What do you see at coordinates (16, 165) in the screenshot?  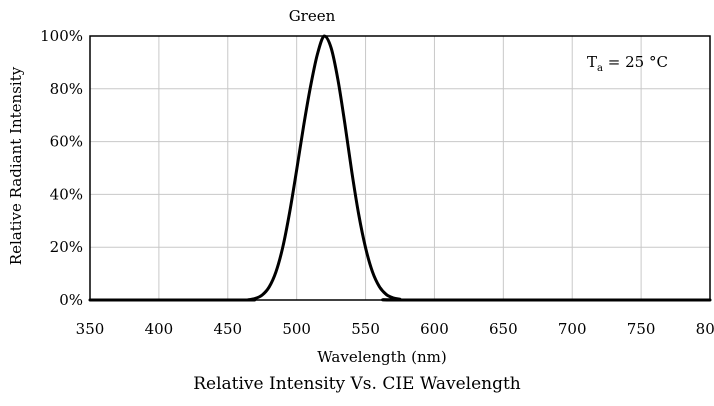 I see `y-axis-label: Relative Radiant Intensity` at bounding box center [16, 165].